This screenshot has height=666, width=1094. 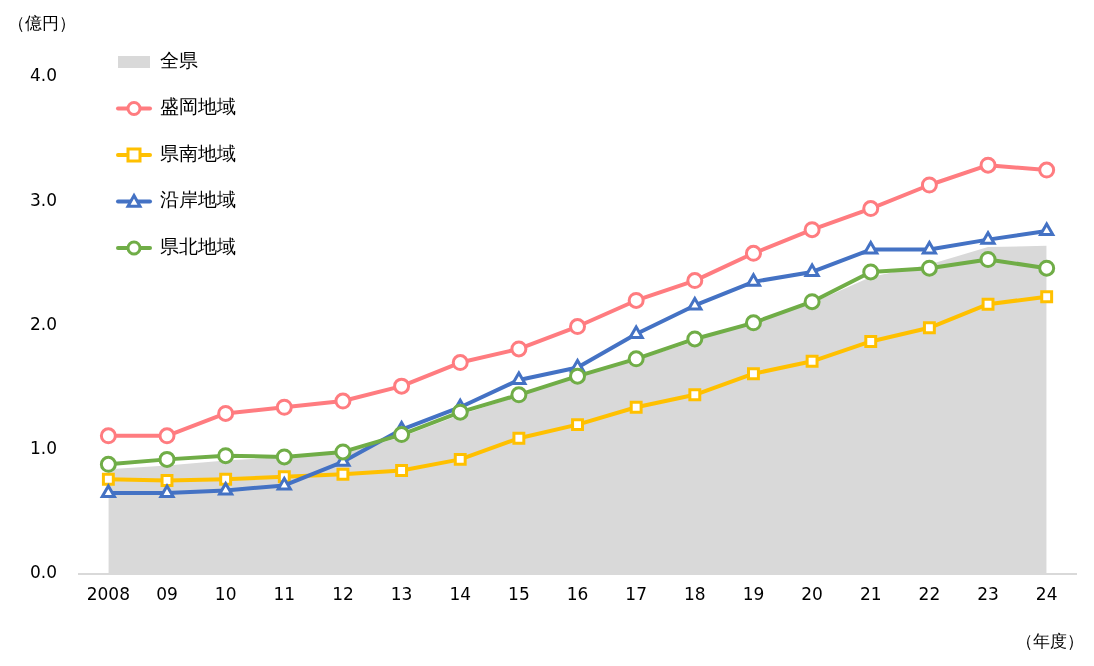 What do you see at coordinates (1046, 594) in the screenshot?
I see `x-tick-label: 24` at bounding box center [1046, 594].